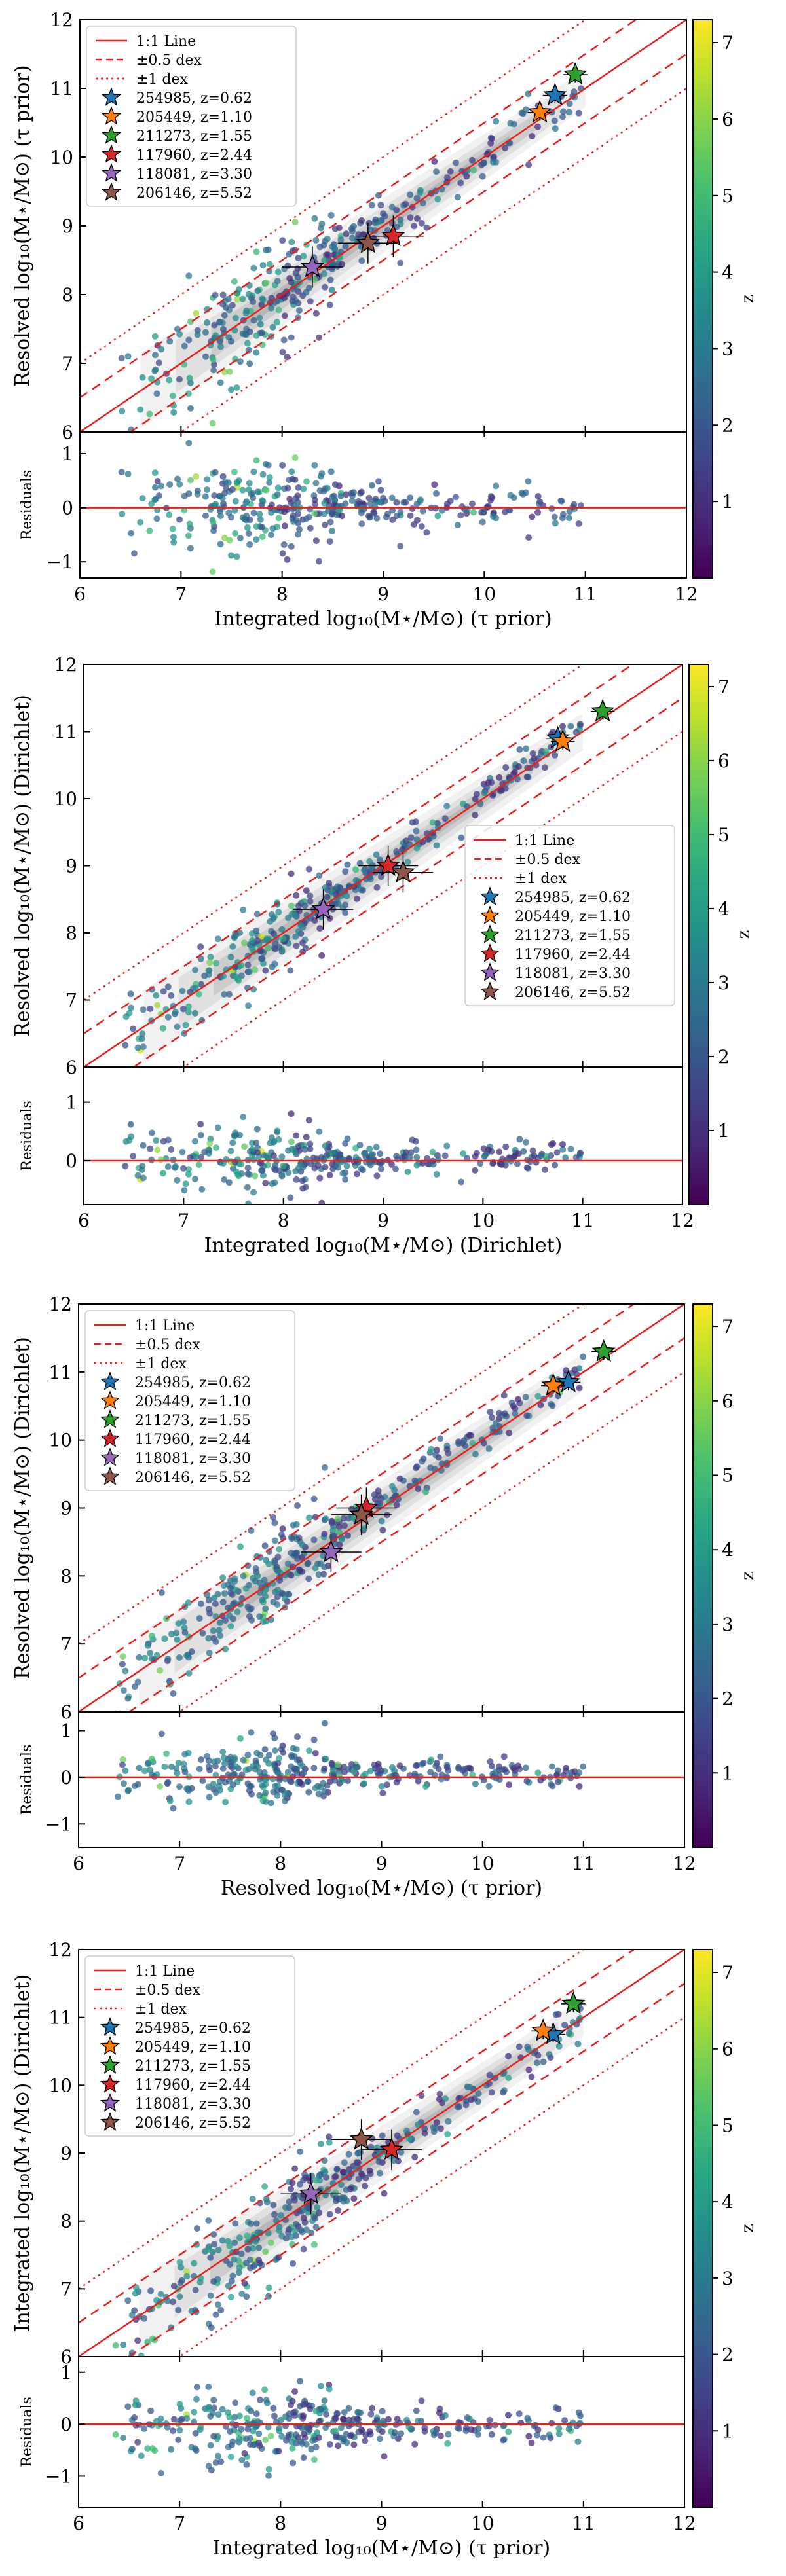  I want to click on colorbar-label: z, so click(748, 2228).